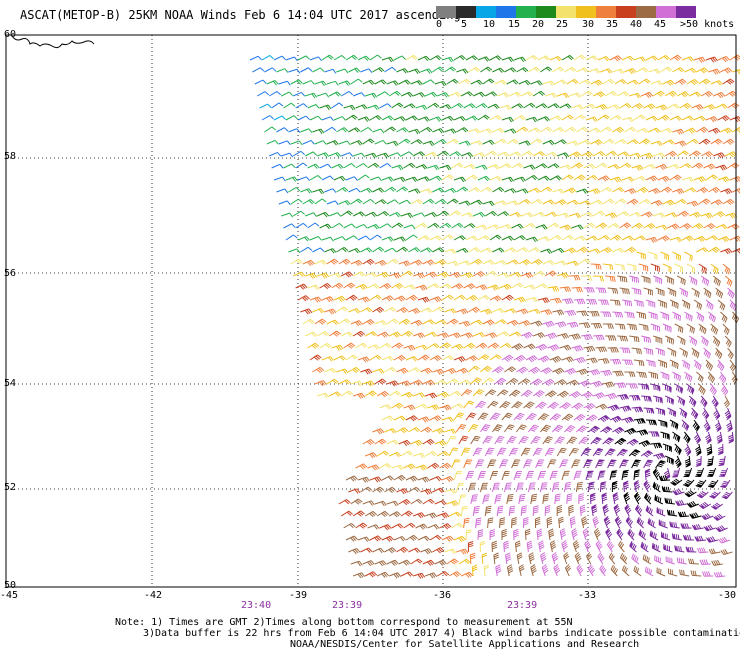 This screenshot has width=740, height=650. What do you see at coordinates (10, 34) in the screenshot?
I see `lat-label-60: 60` at bounding box center [10, 34].